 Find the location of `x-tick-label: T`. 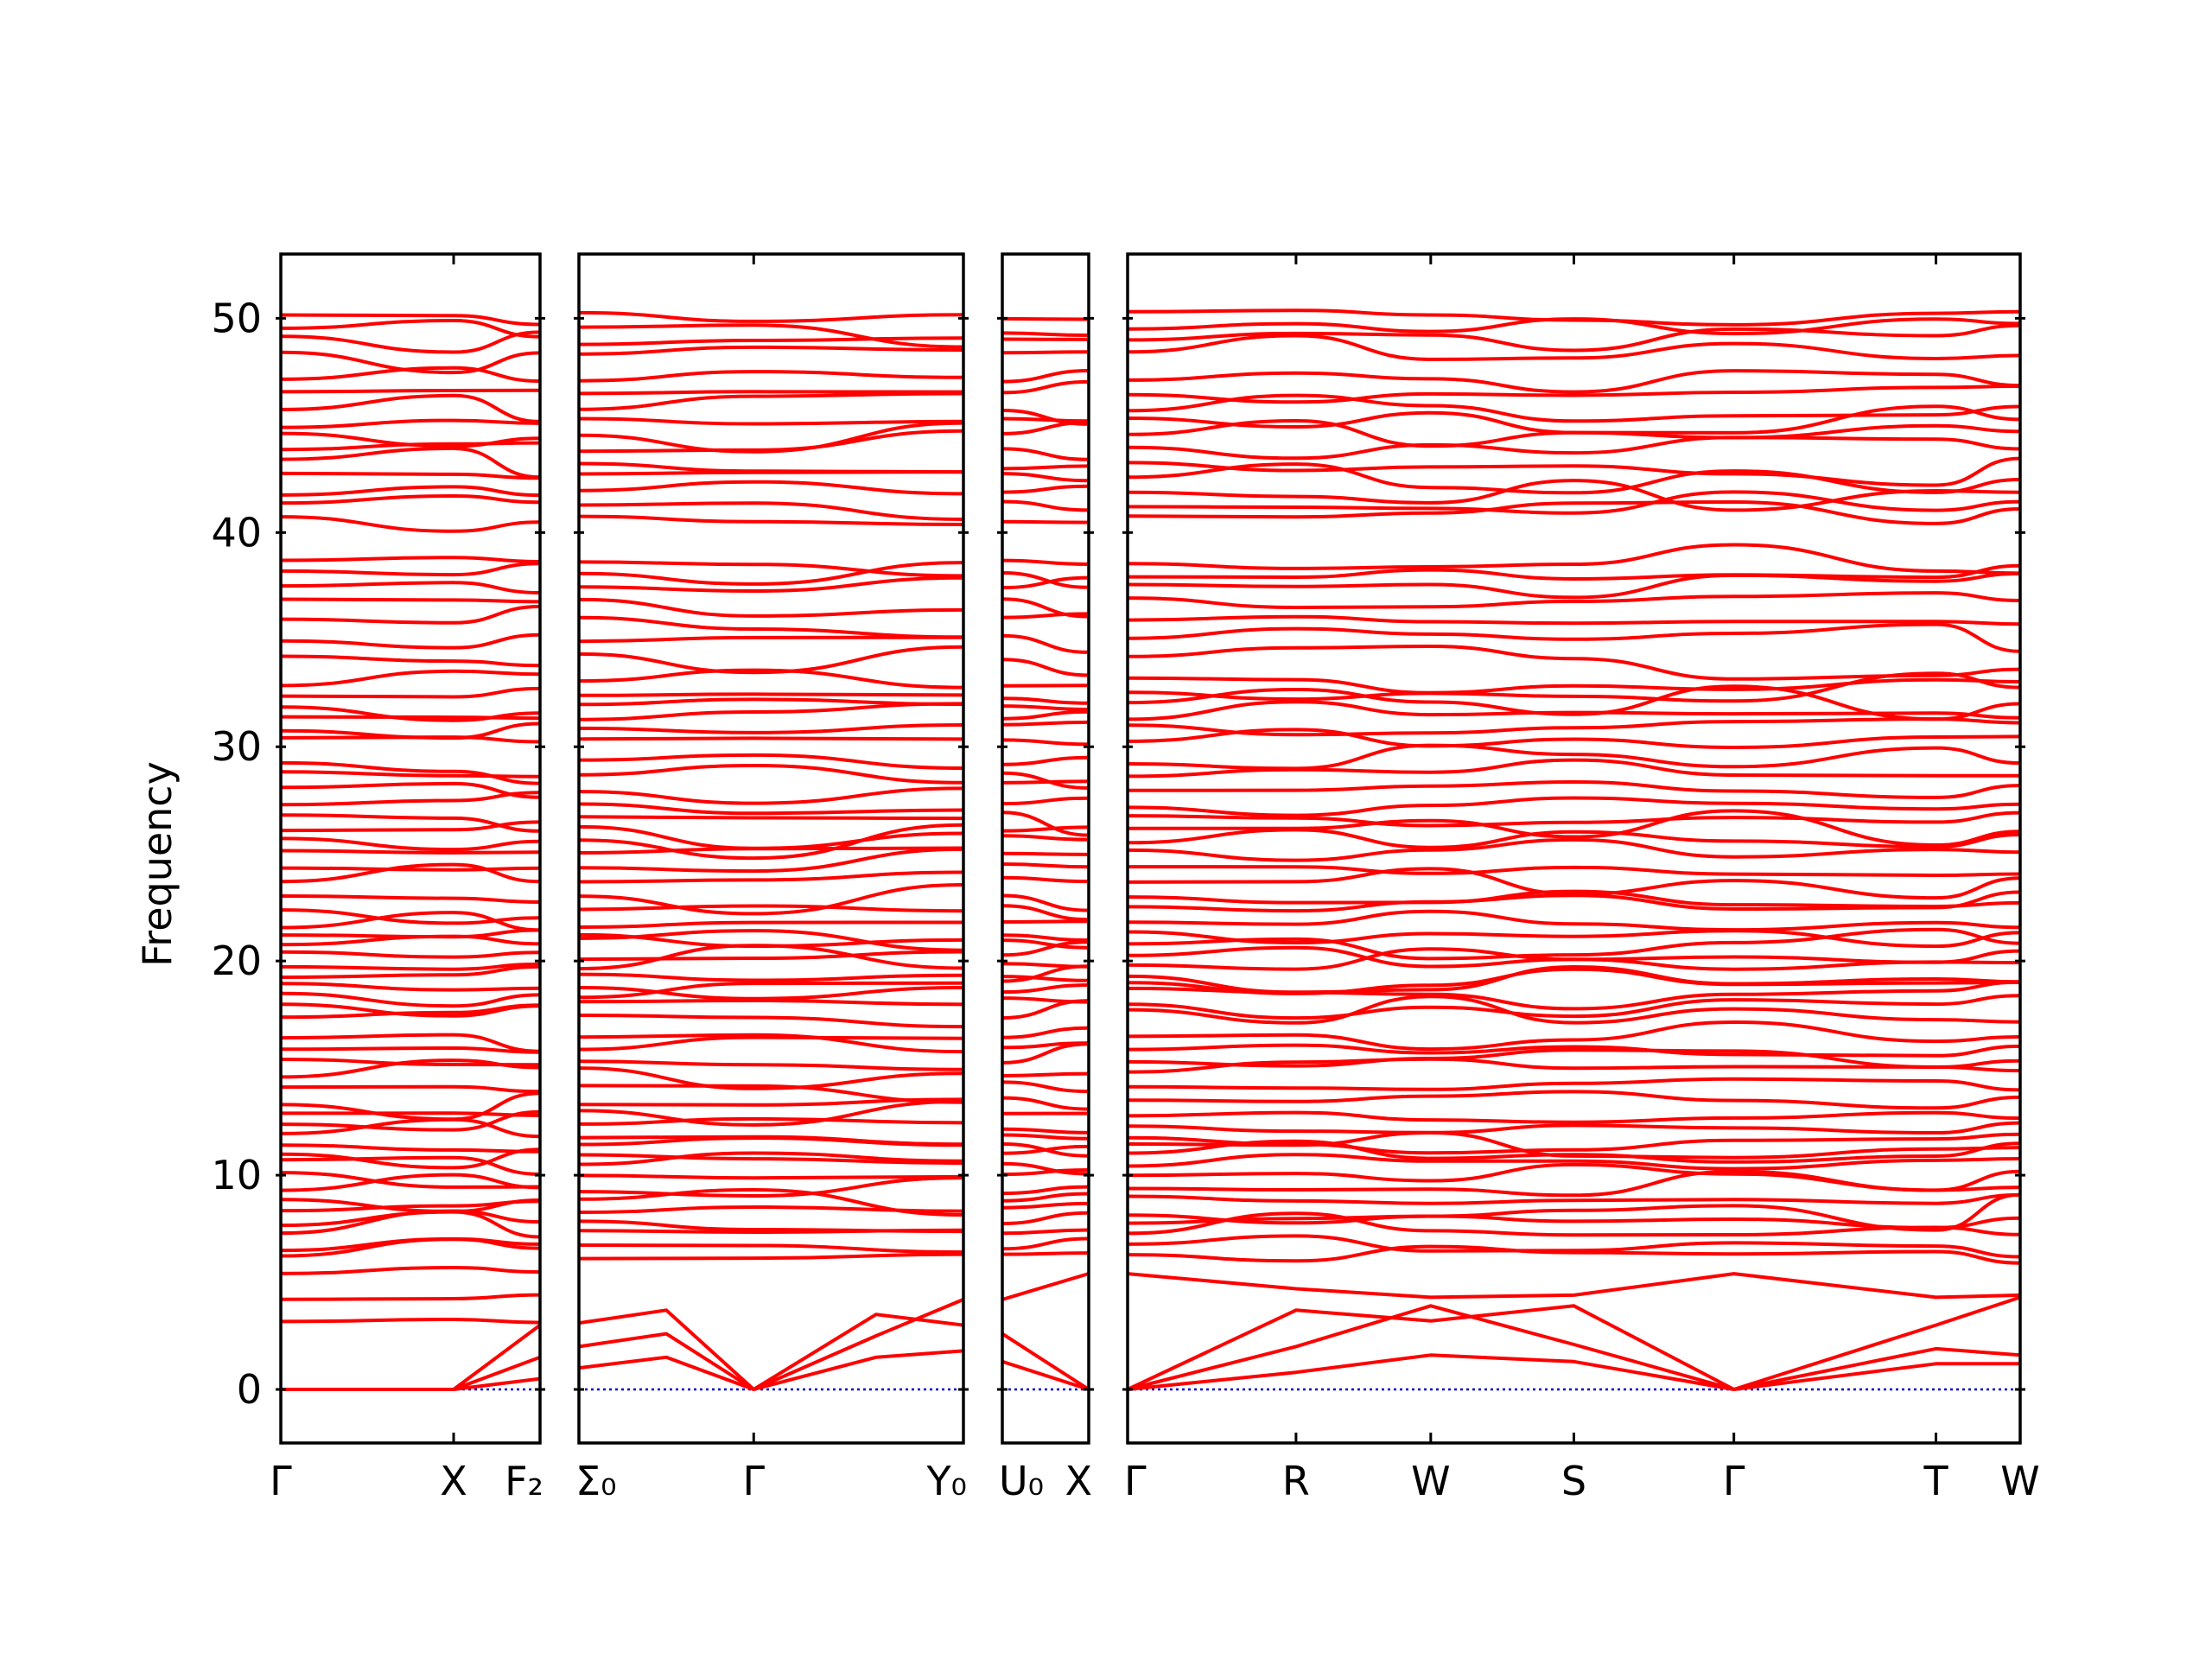

x-tick-label: T is located at coordinates (1935, 1481).